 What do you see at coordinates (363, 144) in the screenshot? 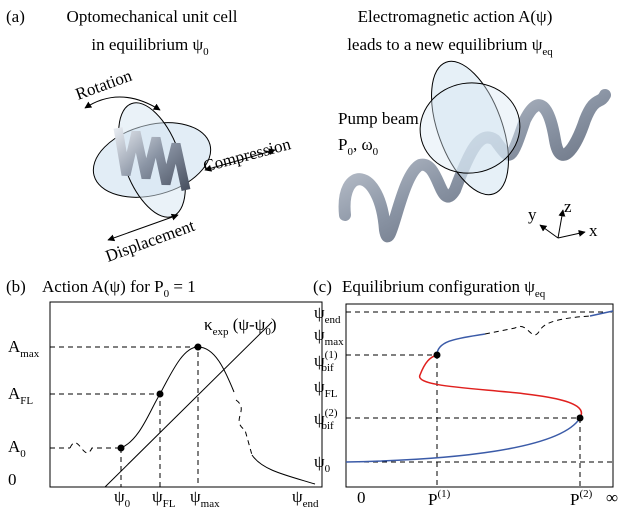
I see `text-part: , ω` at bounding box center [363, 144].